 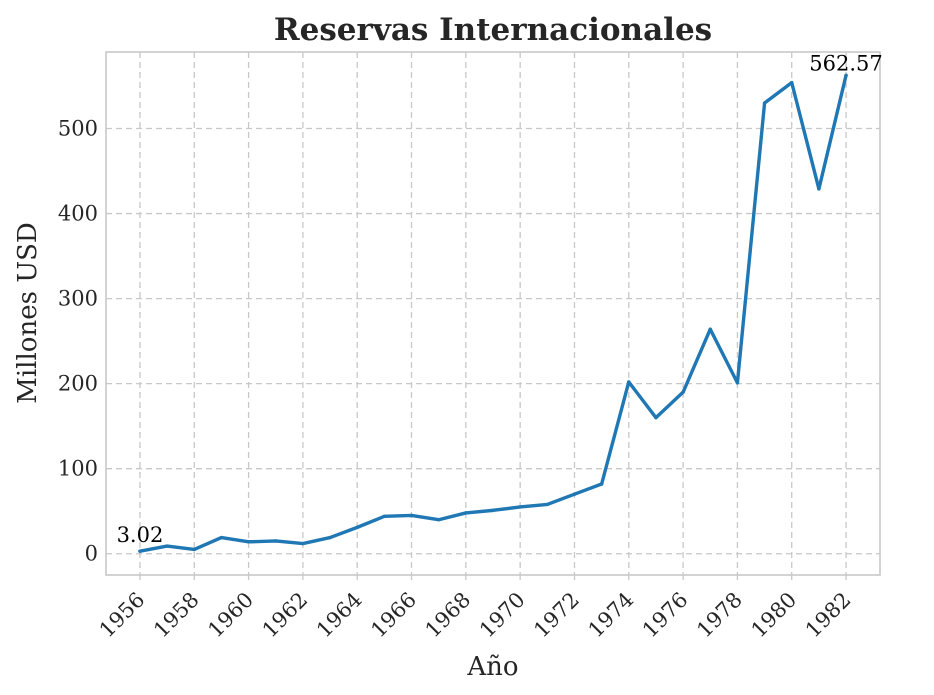 I want to click on x-tick-label: 1968, so click(x=448, y=615).